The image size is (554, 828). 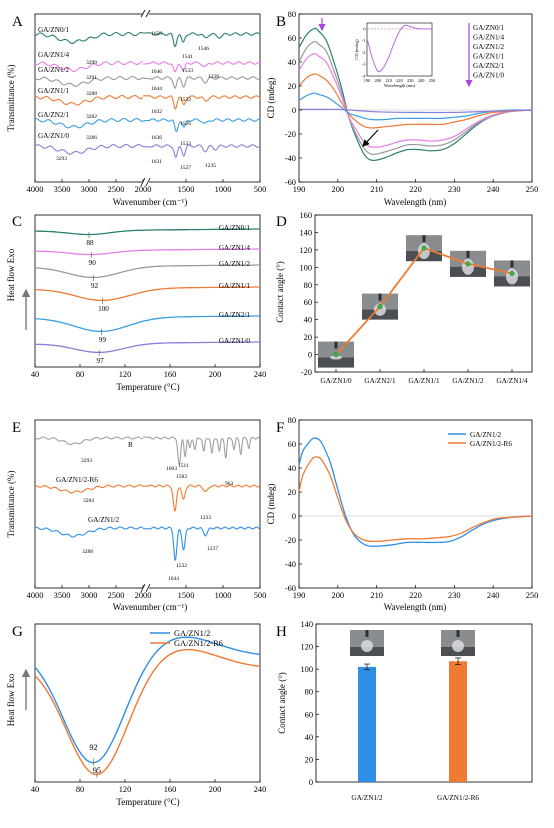 What do you see at coordinates (491, 444) in the screenshot?
I see `legend-entry: GA/ZN1/2-R6` at bounding box center [491, 444].